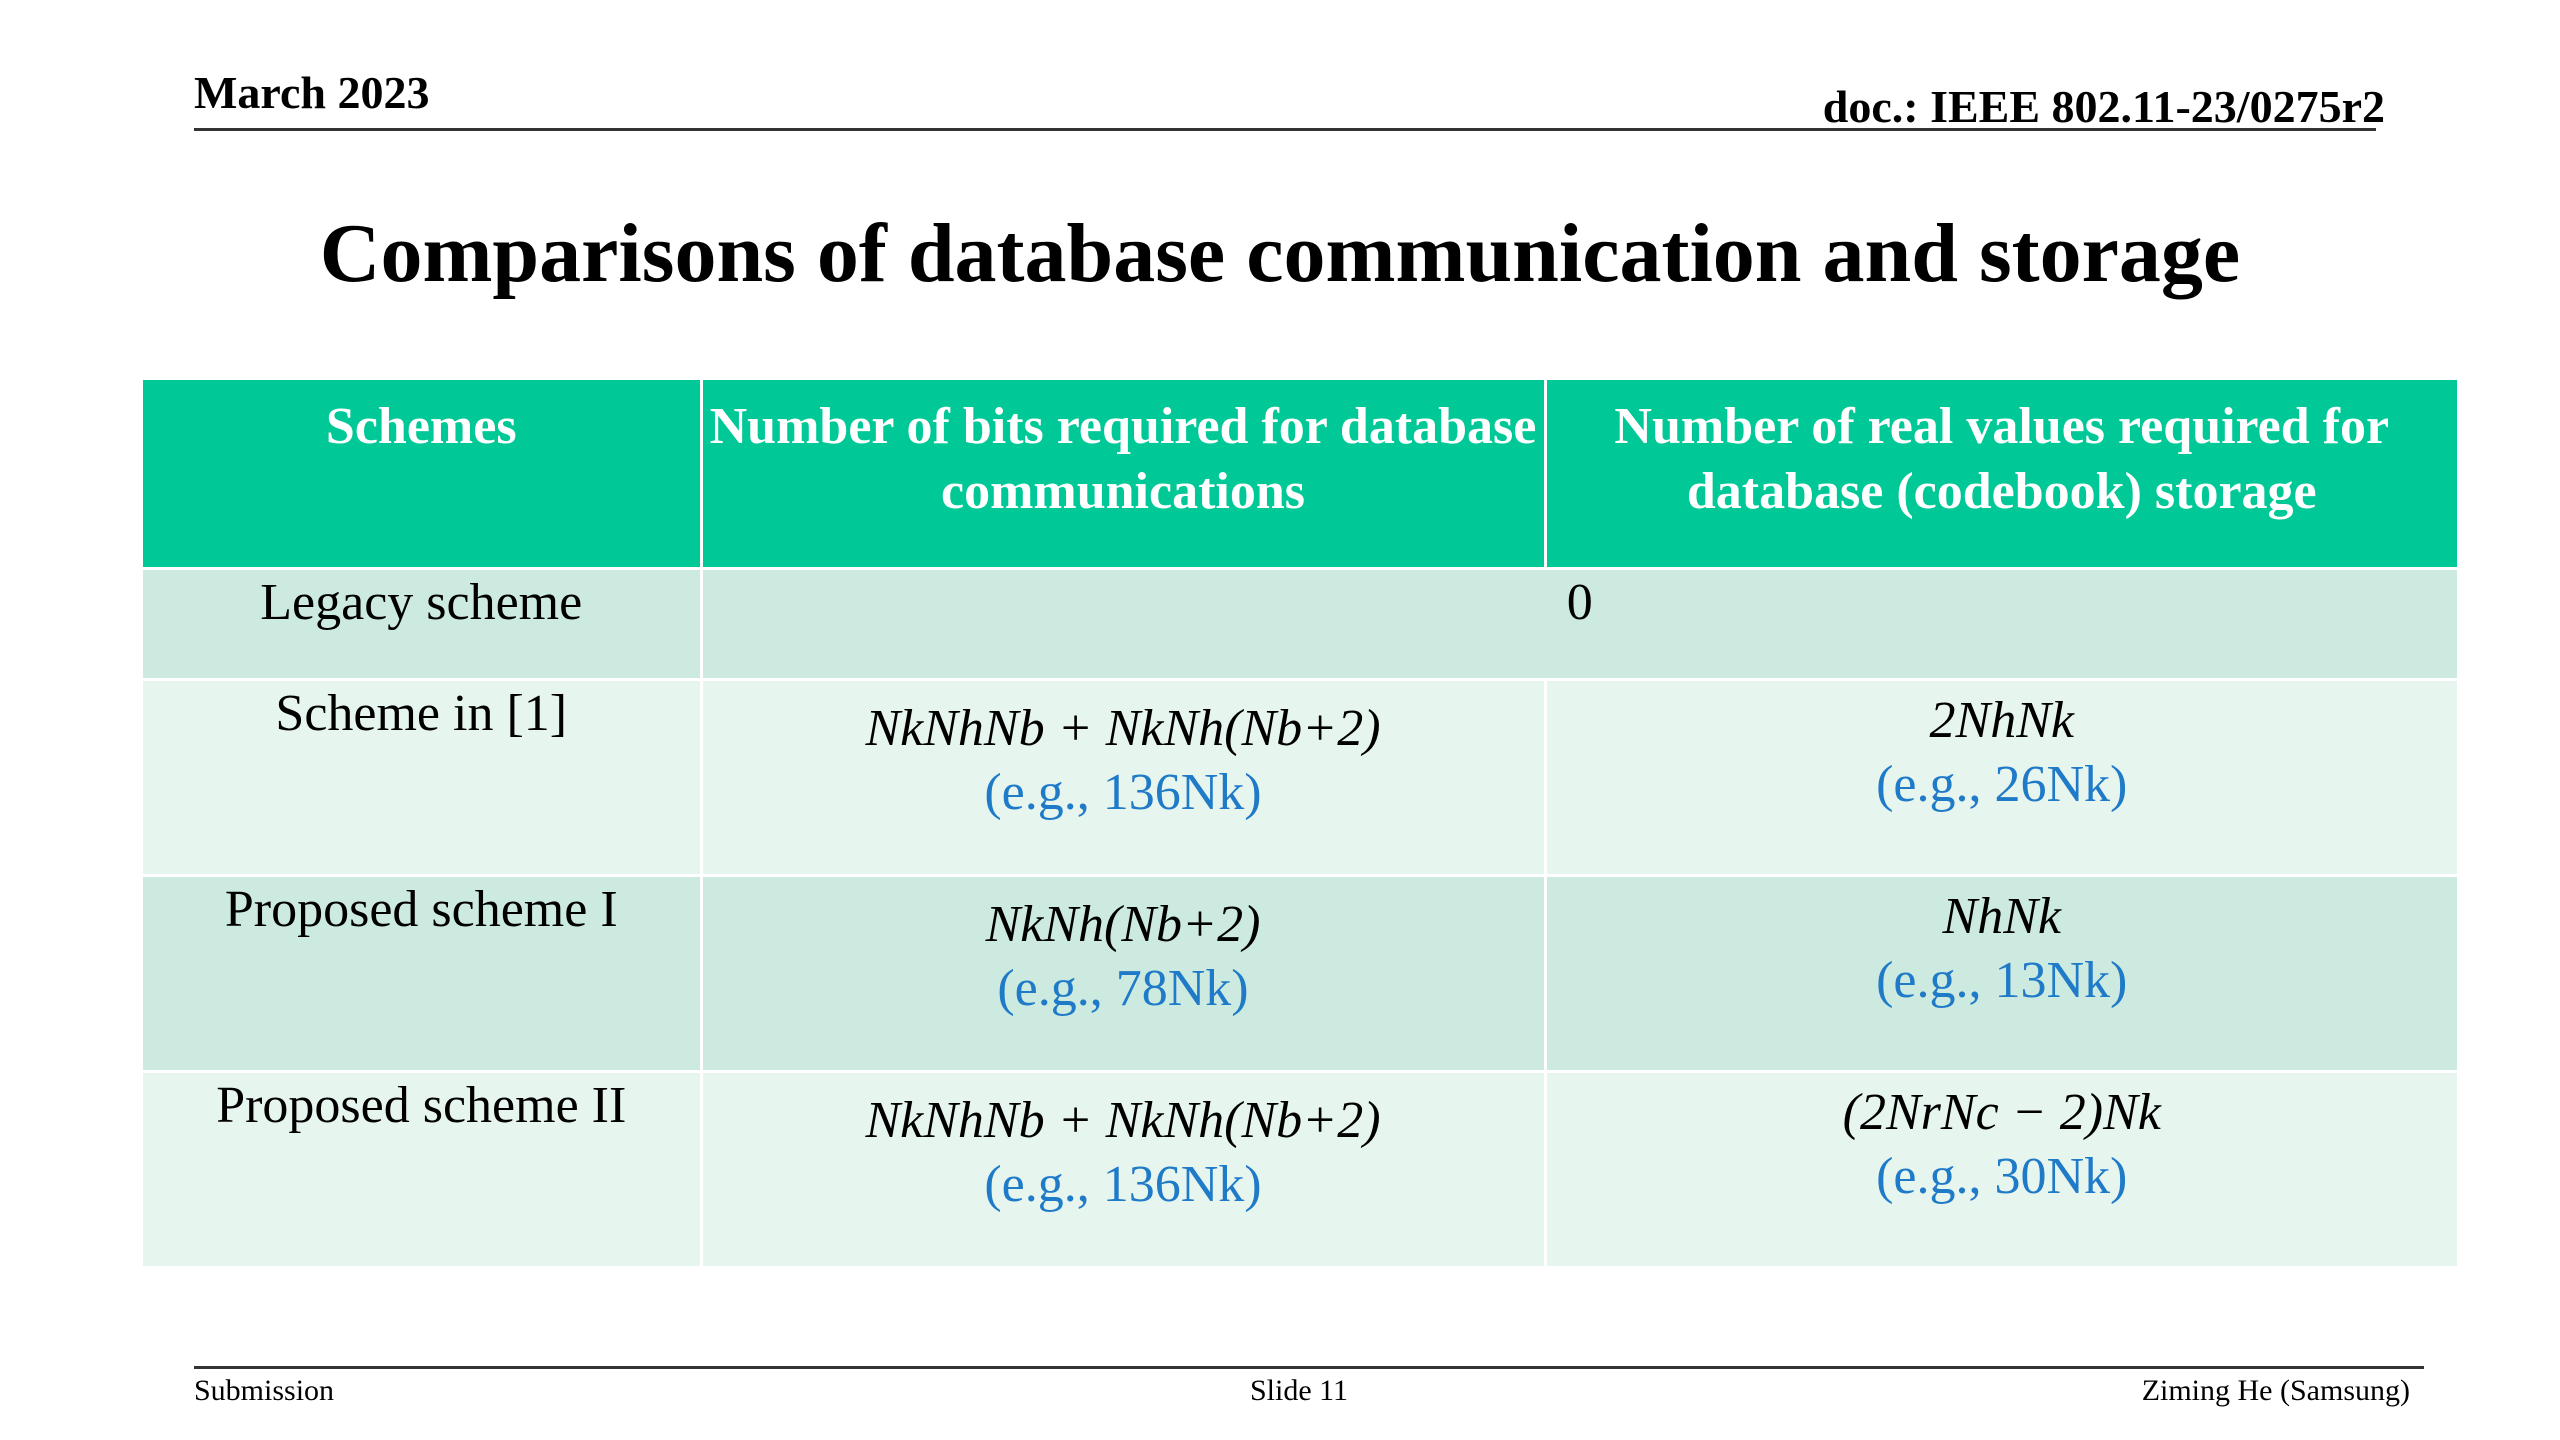 The width and height of the screenshot is (2560, 1440). What do you see at coordinates (2002, 980) in the screenshot?
I see `values-example: (e.g., 13Nk)` at bounding box center [2002, 980].